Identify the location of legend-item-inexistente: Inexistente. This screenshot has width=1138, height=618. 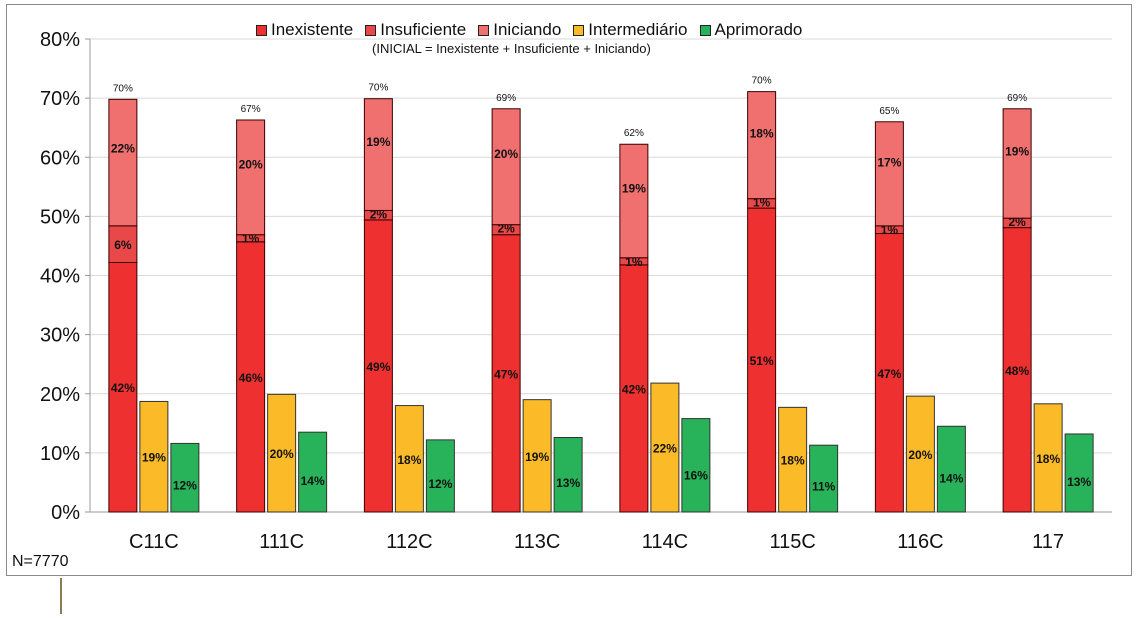
(304, 30).